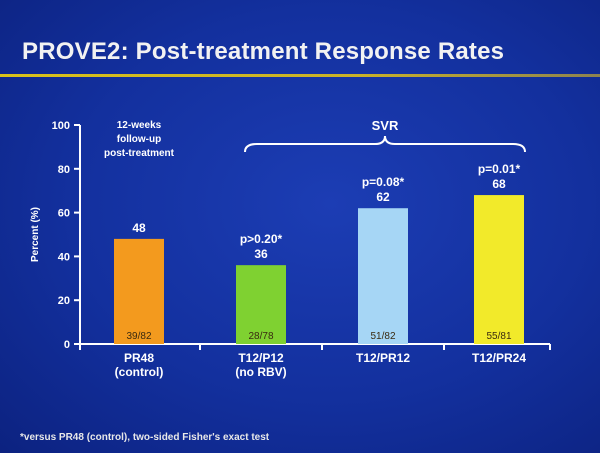 The width and height of the screenshot is (600, 453). What do you see at coordinates (263, 51) in the screenshot?
I see `slide-title: PROVE2: Post-treatment Response Rates` at bounding box center [263, 51].